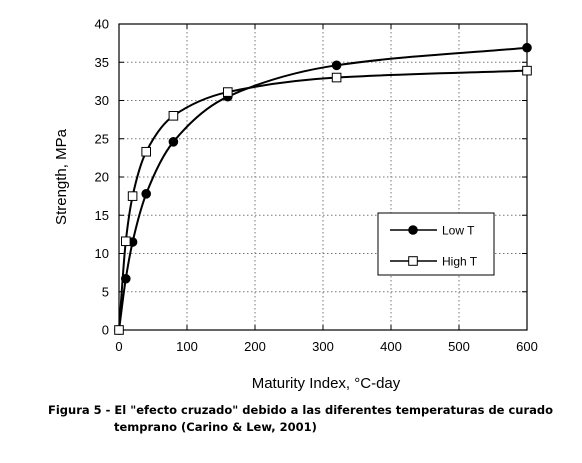 This screenshot has height=463, width=582. What do you see at coordinates (255, 346) in the screenshot?
I see `x-tick-label: 200` at bounding box center [255, 346].